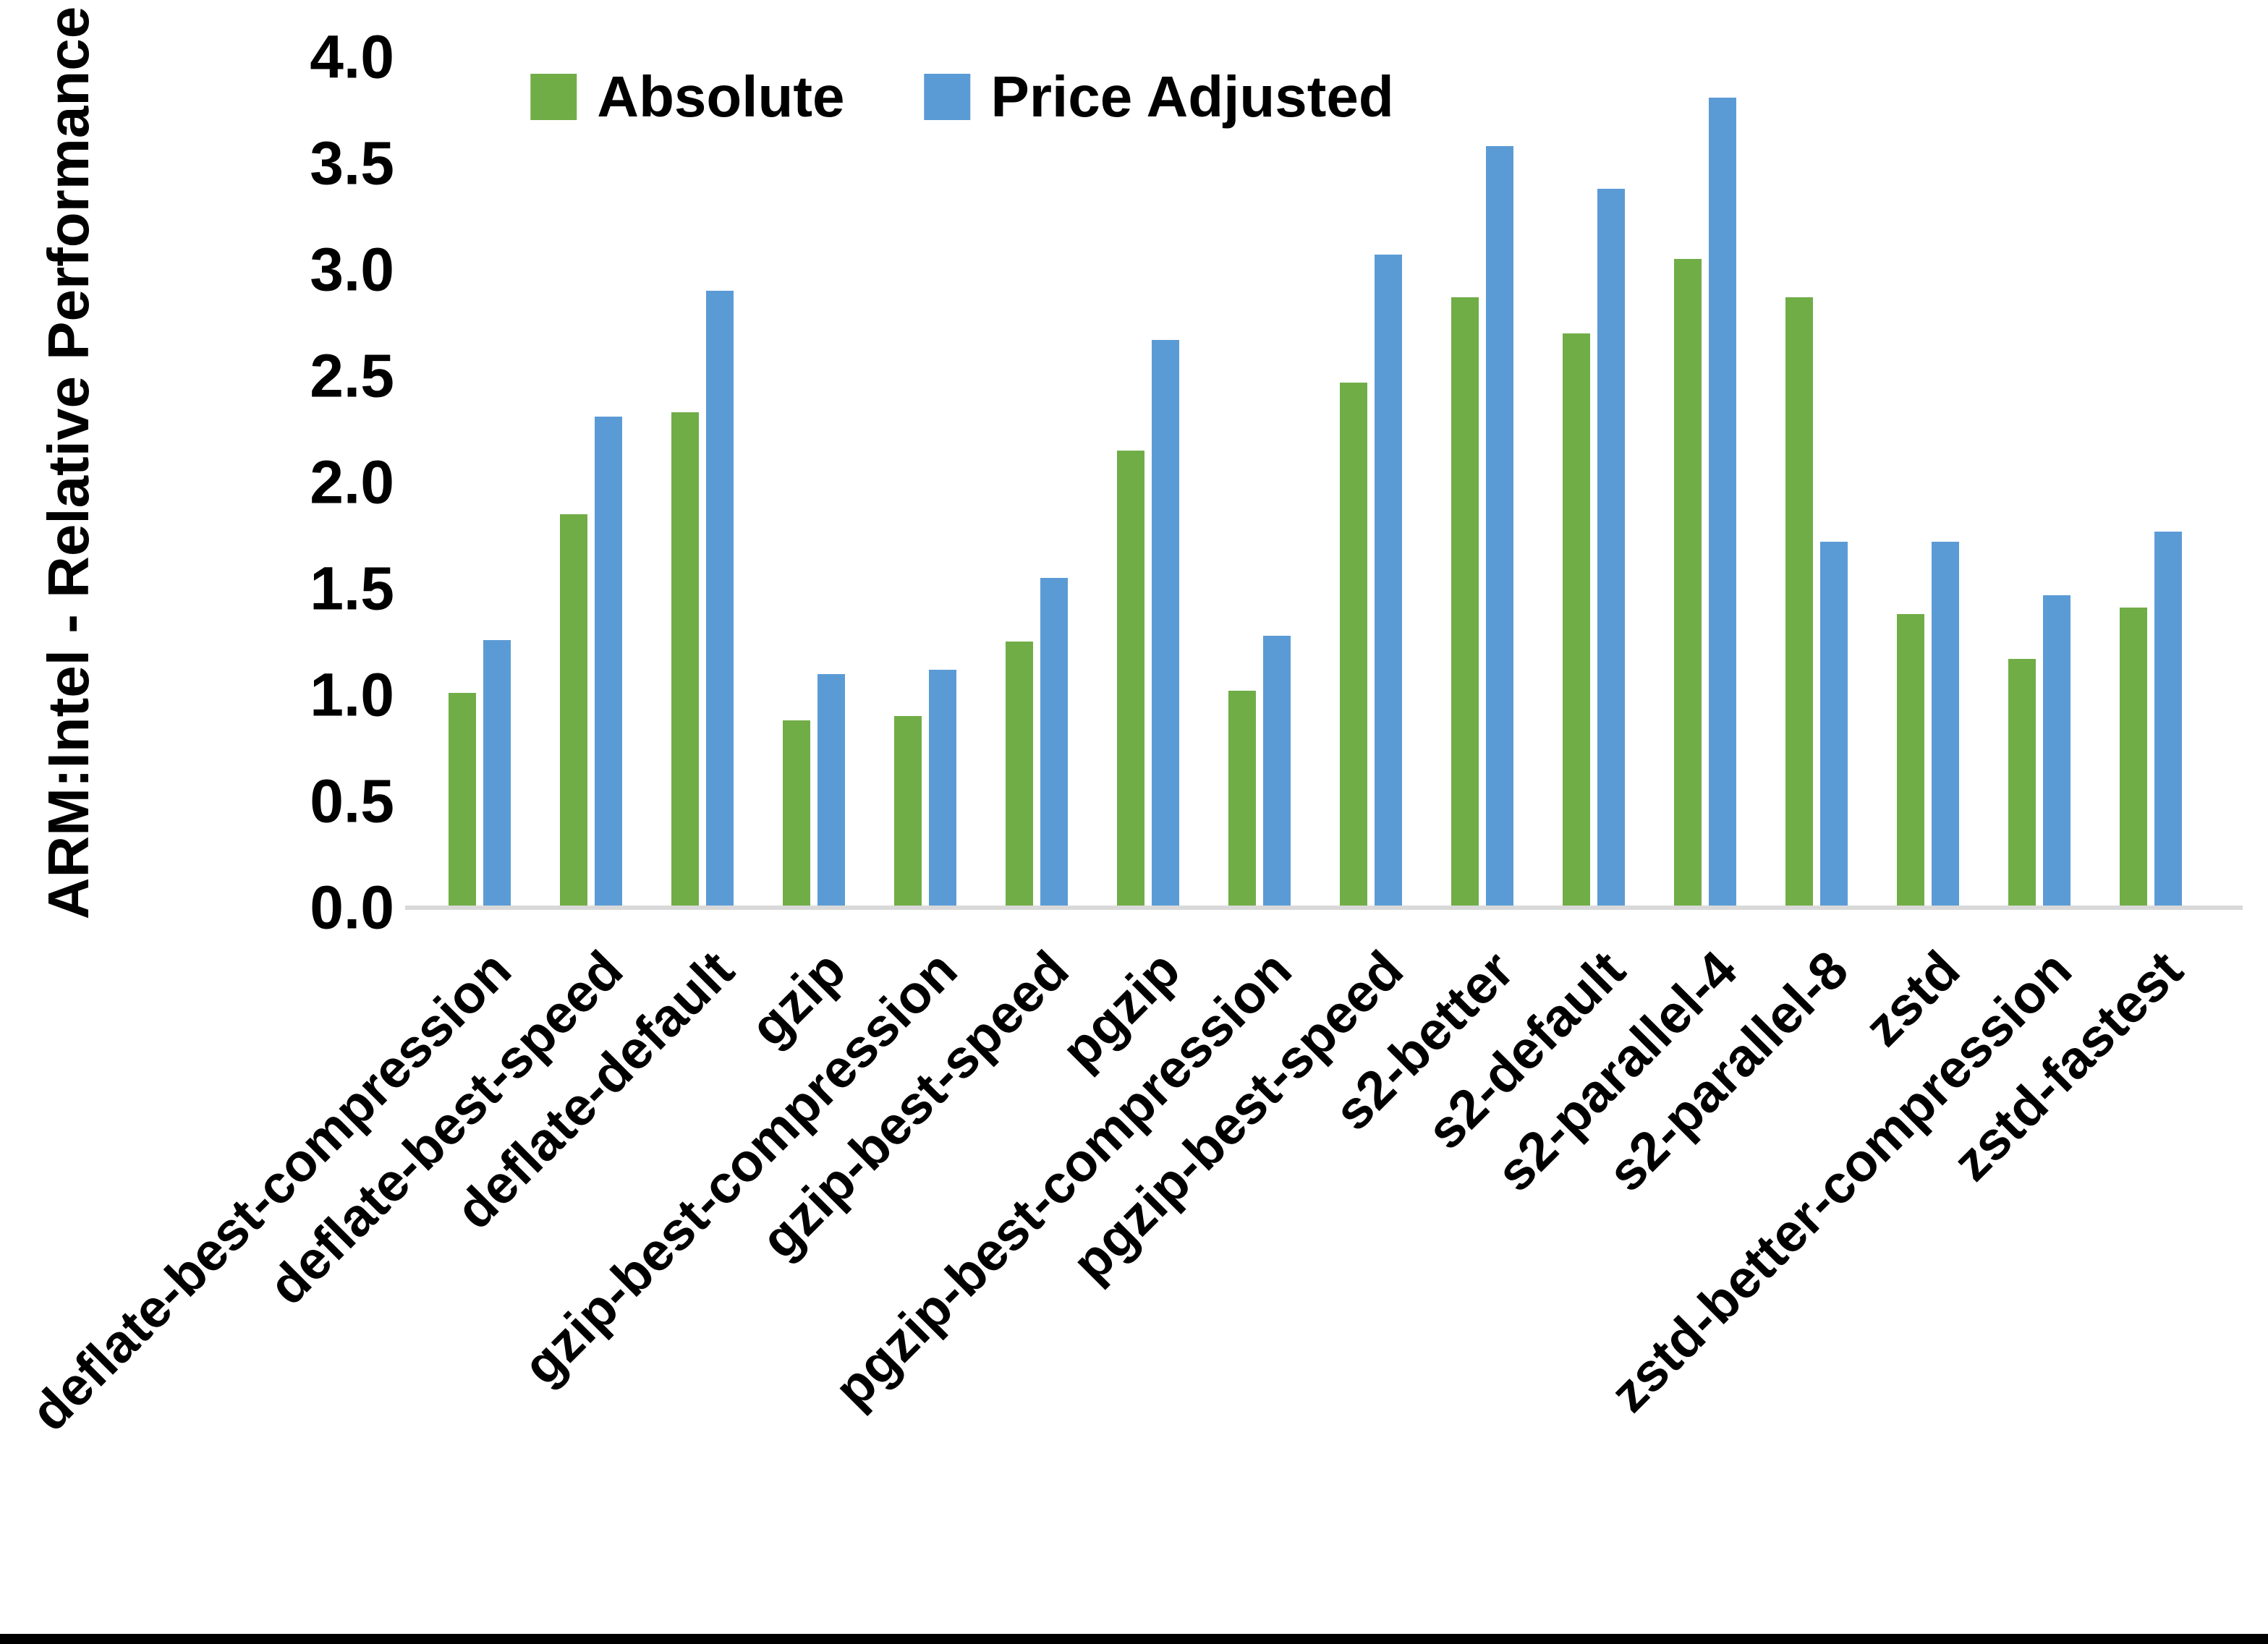 The height and width of the screenshot is (1644, 2268). What do you see at coordinates (352, 482) in the screenshot?
I see `y-tick-label: 2.0` at bounding box center [352, 482].